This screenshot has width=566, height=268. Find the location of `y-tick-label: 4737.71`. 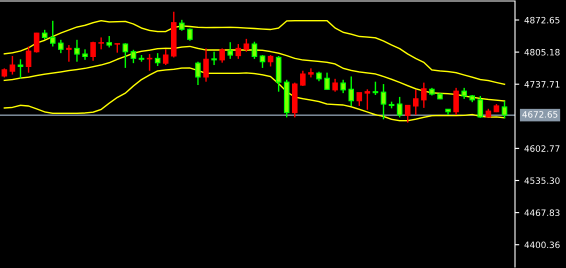

y-tick-label: 4737.71 is located at coordinates (542, 84).